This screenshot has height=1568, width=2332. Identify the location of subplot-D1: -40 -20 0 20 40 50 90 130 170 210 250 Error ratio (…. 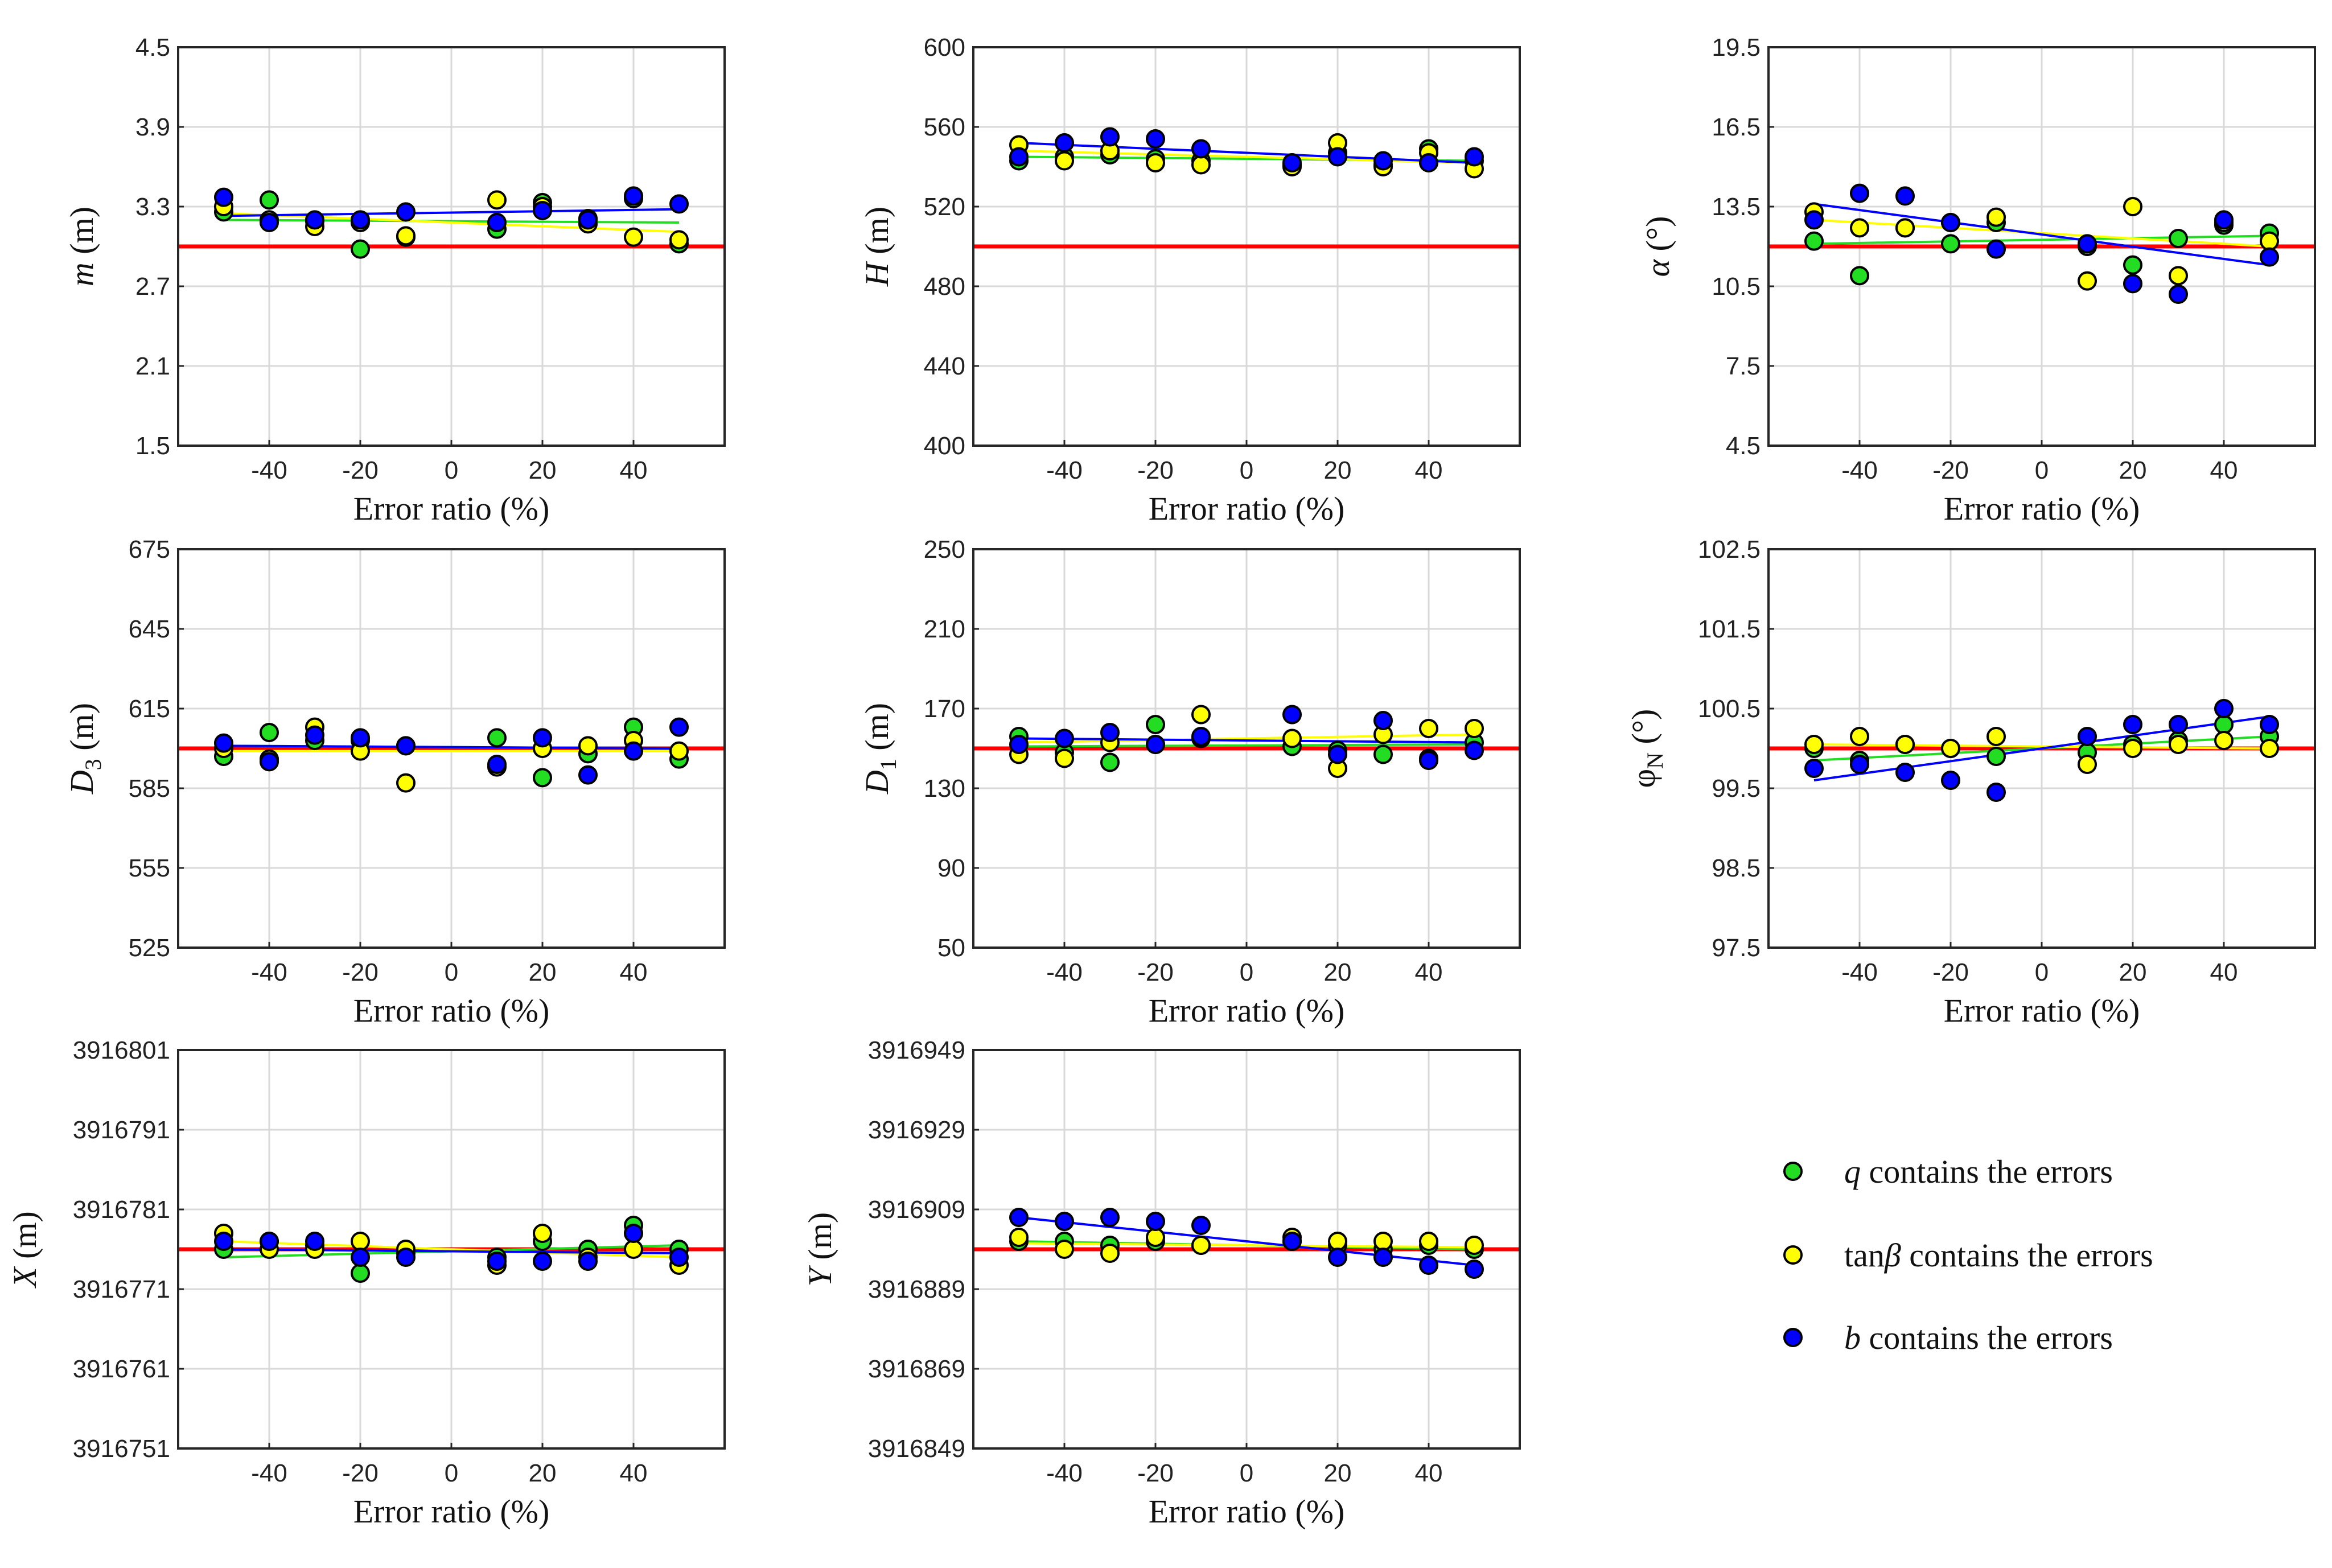
(1189, 783).